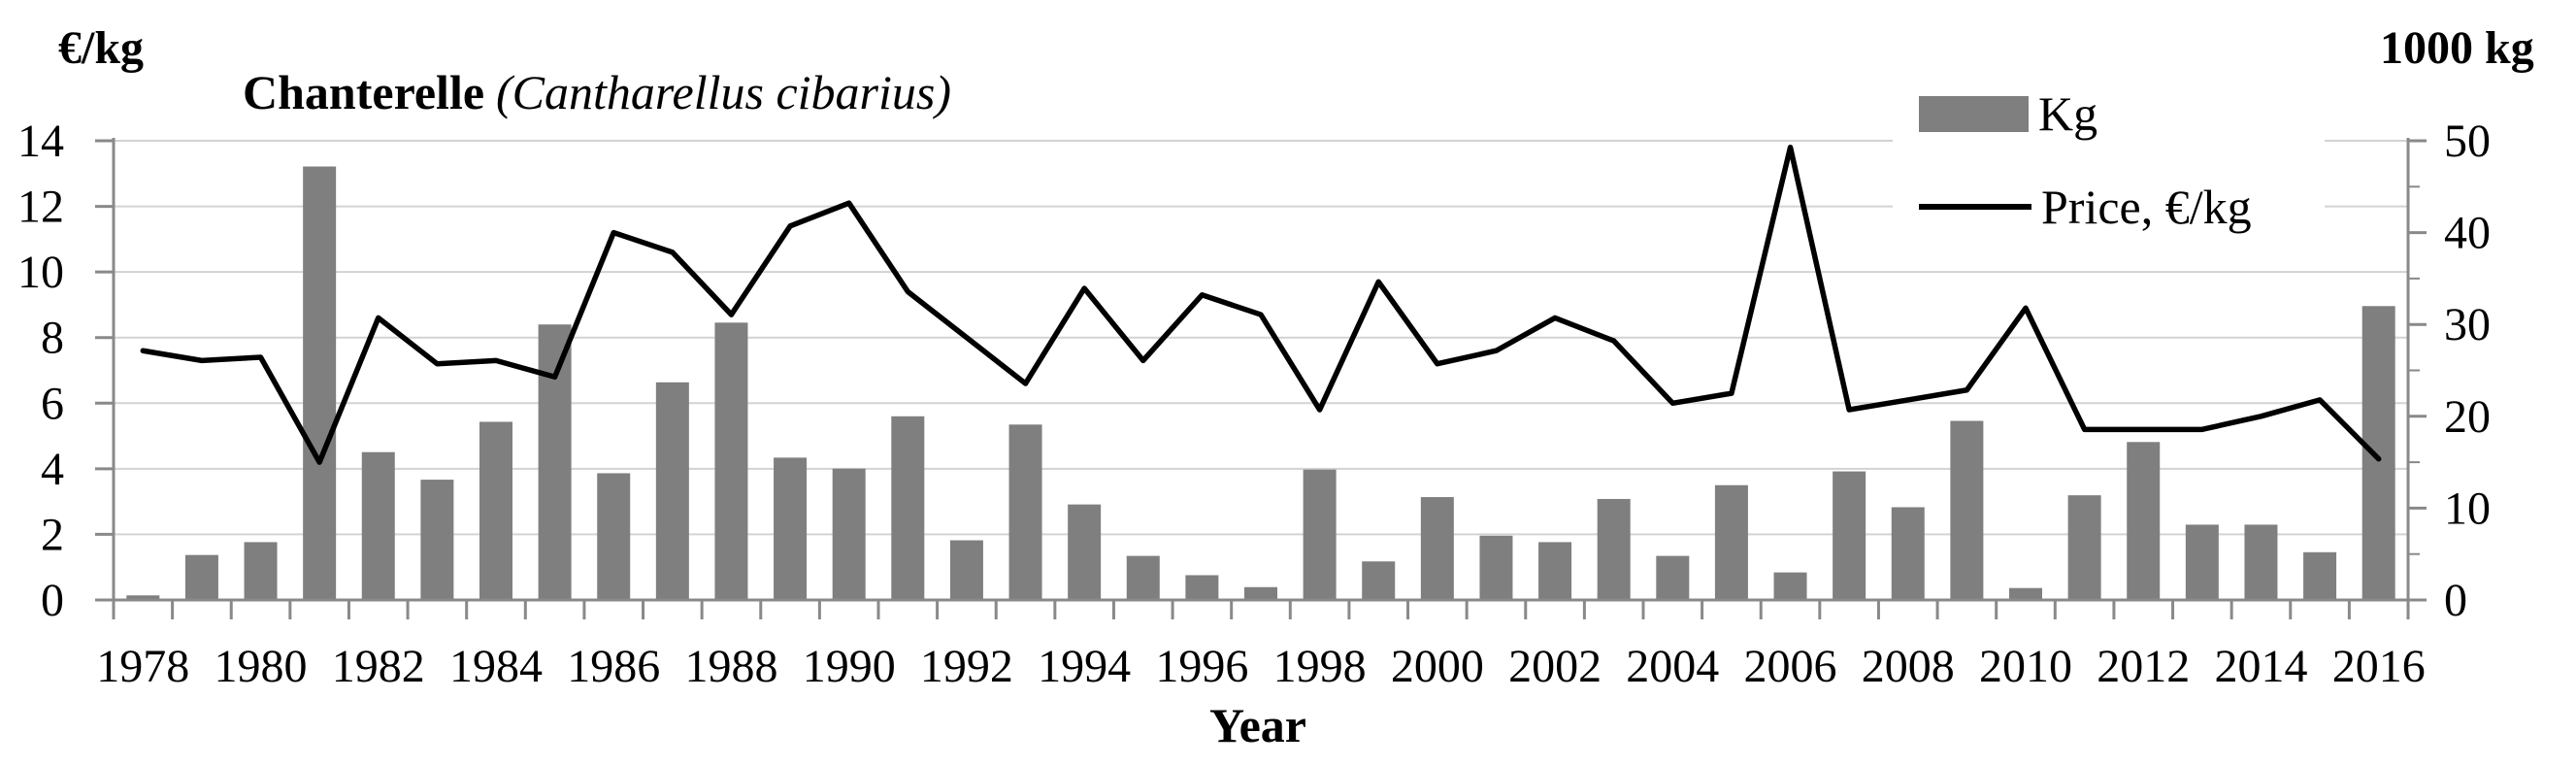  I want to click on bar-1997, so click(1260, 593).